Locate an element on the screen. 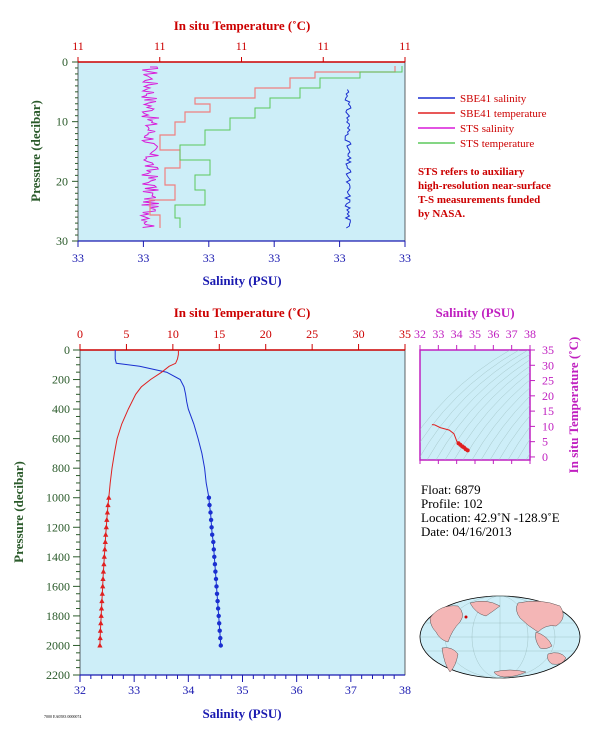 The width and height of the screenshot is (601, 736). bottom-temp-tick-label: 30 is located at coordinates (359, 334).